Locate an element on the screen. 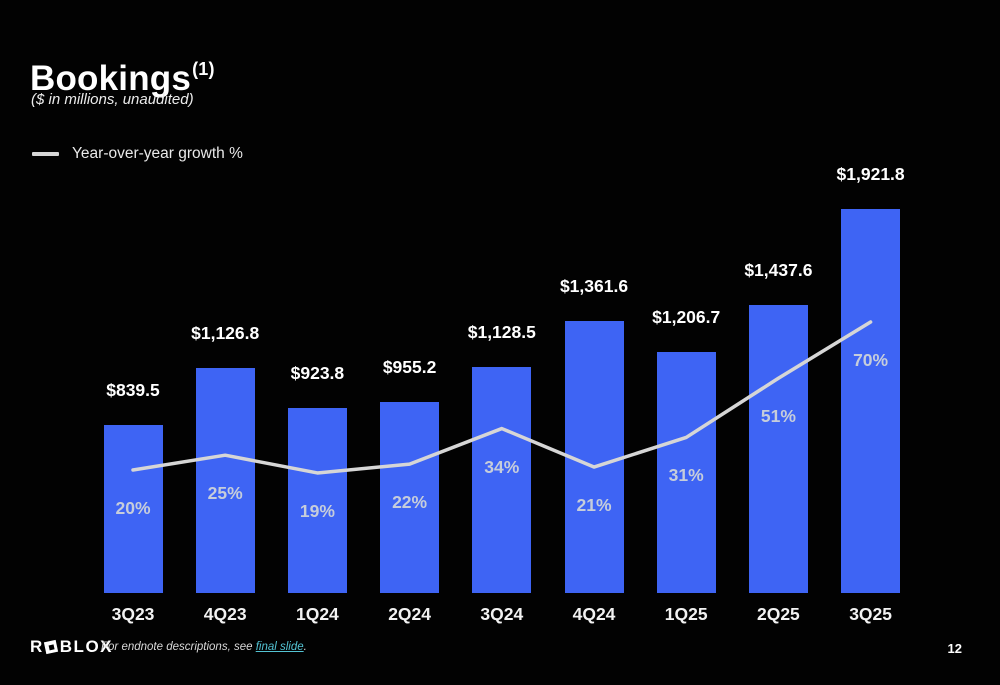  page-title: Bookings(1) is located at coordinates (122, 79).